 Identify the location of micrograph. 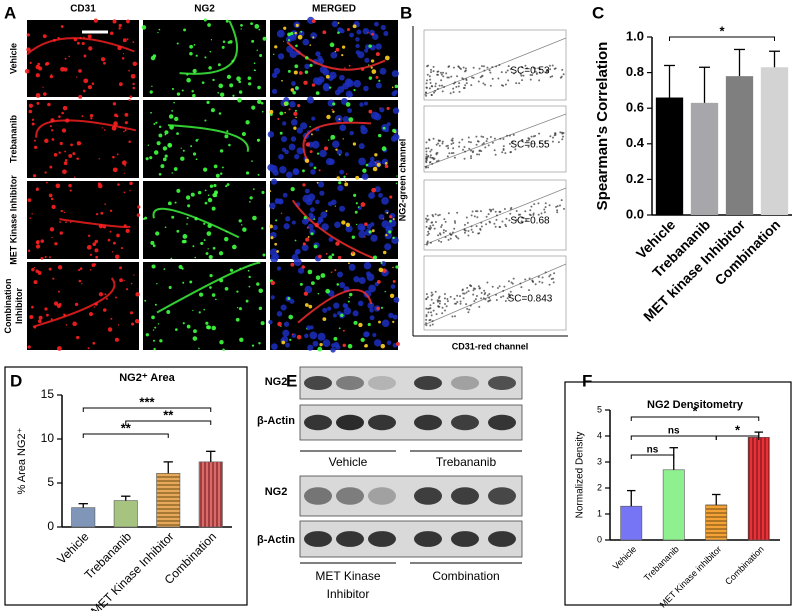
(83, 139).